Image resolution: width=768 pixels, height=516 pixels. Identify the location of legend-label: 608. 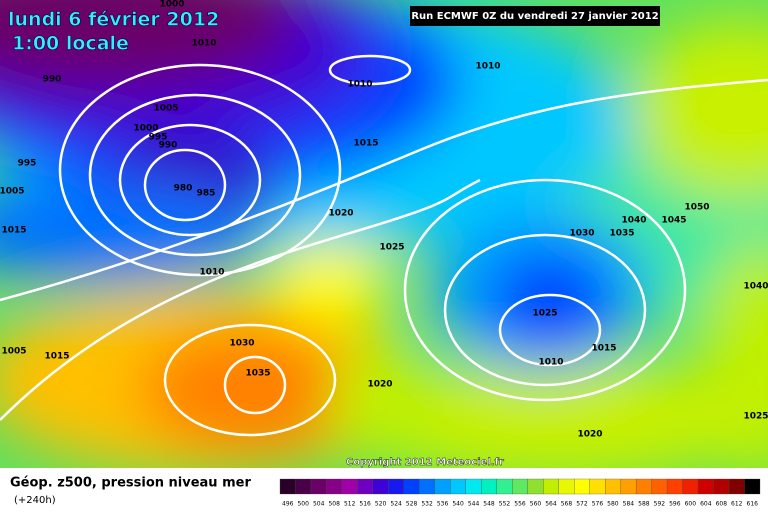
(722, 504).